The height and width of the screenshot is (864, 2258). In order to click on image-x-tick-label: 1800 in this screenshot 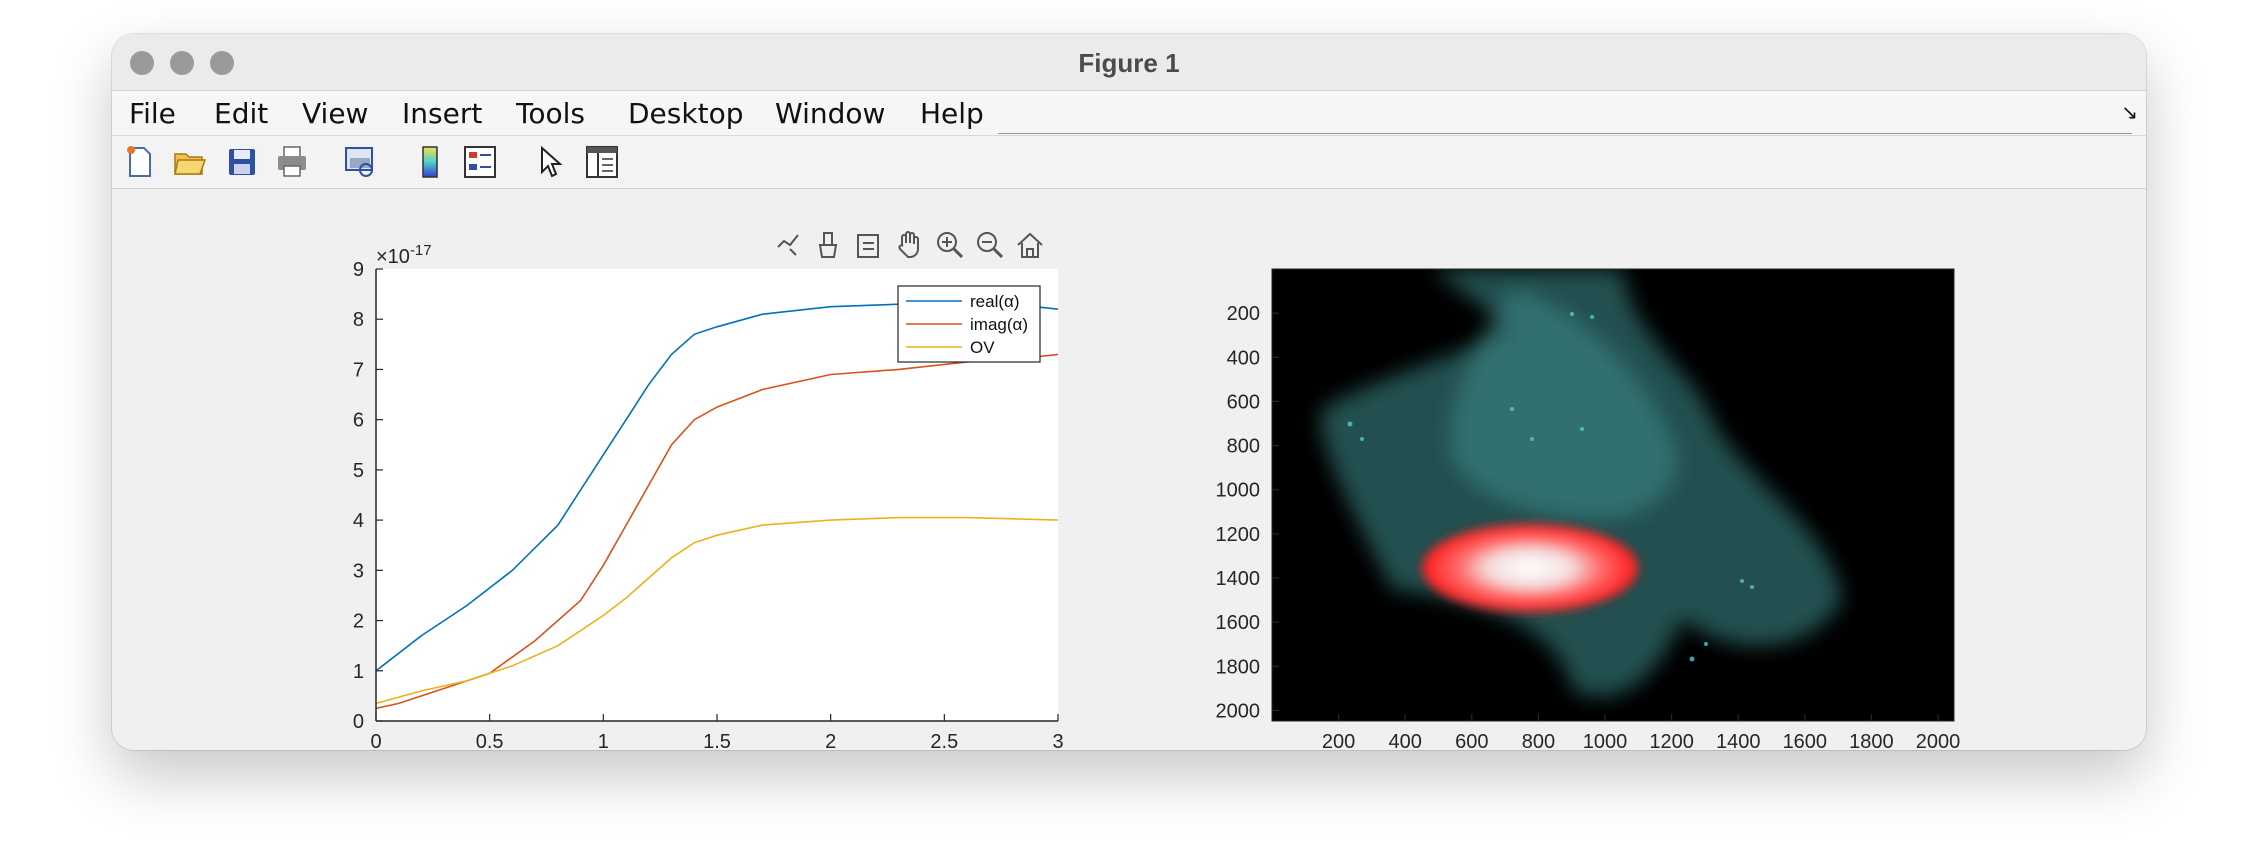, I will do `click(1871, 740)`.